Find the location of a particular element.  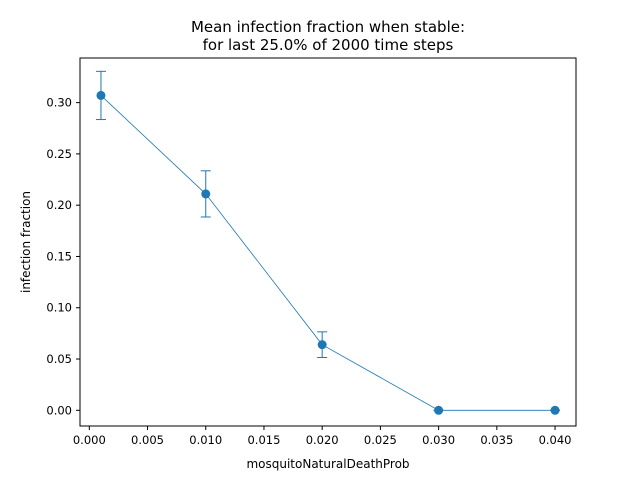

x-tick-label: 0.020 is located at coordinates (322, 440).